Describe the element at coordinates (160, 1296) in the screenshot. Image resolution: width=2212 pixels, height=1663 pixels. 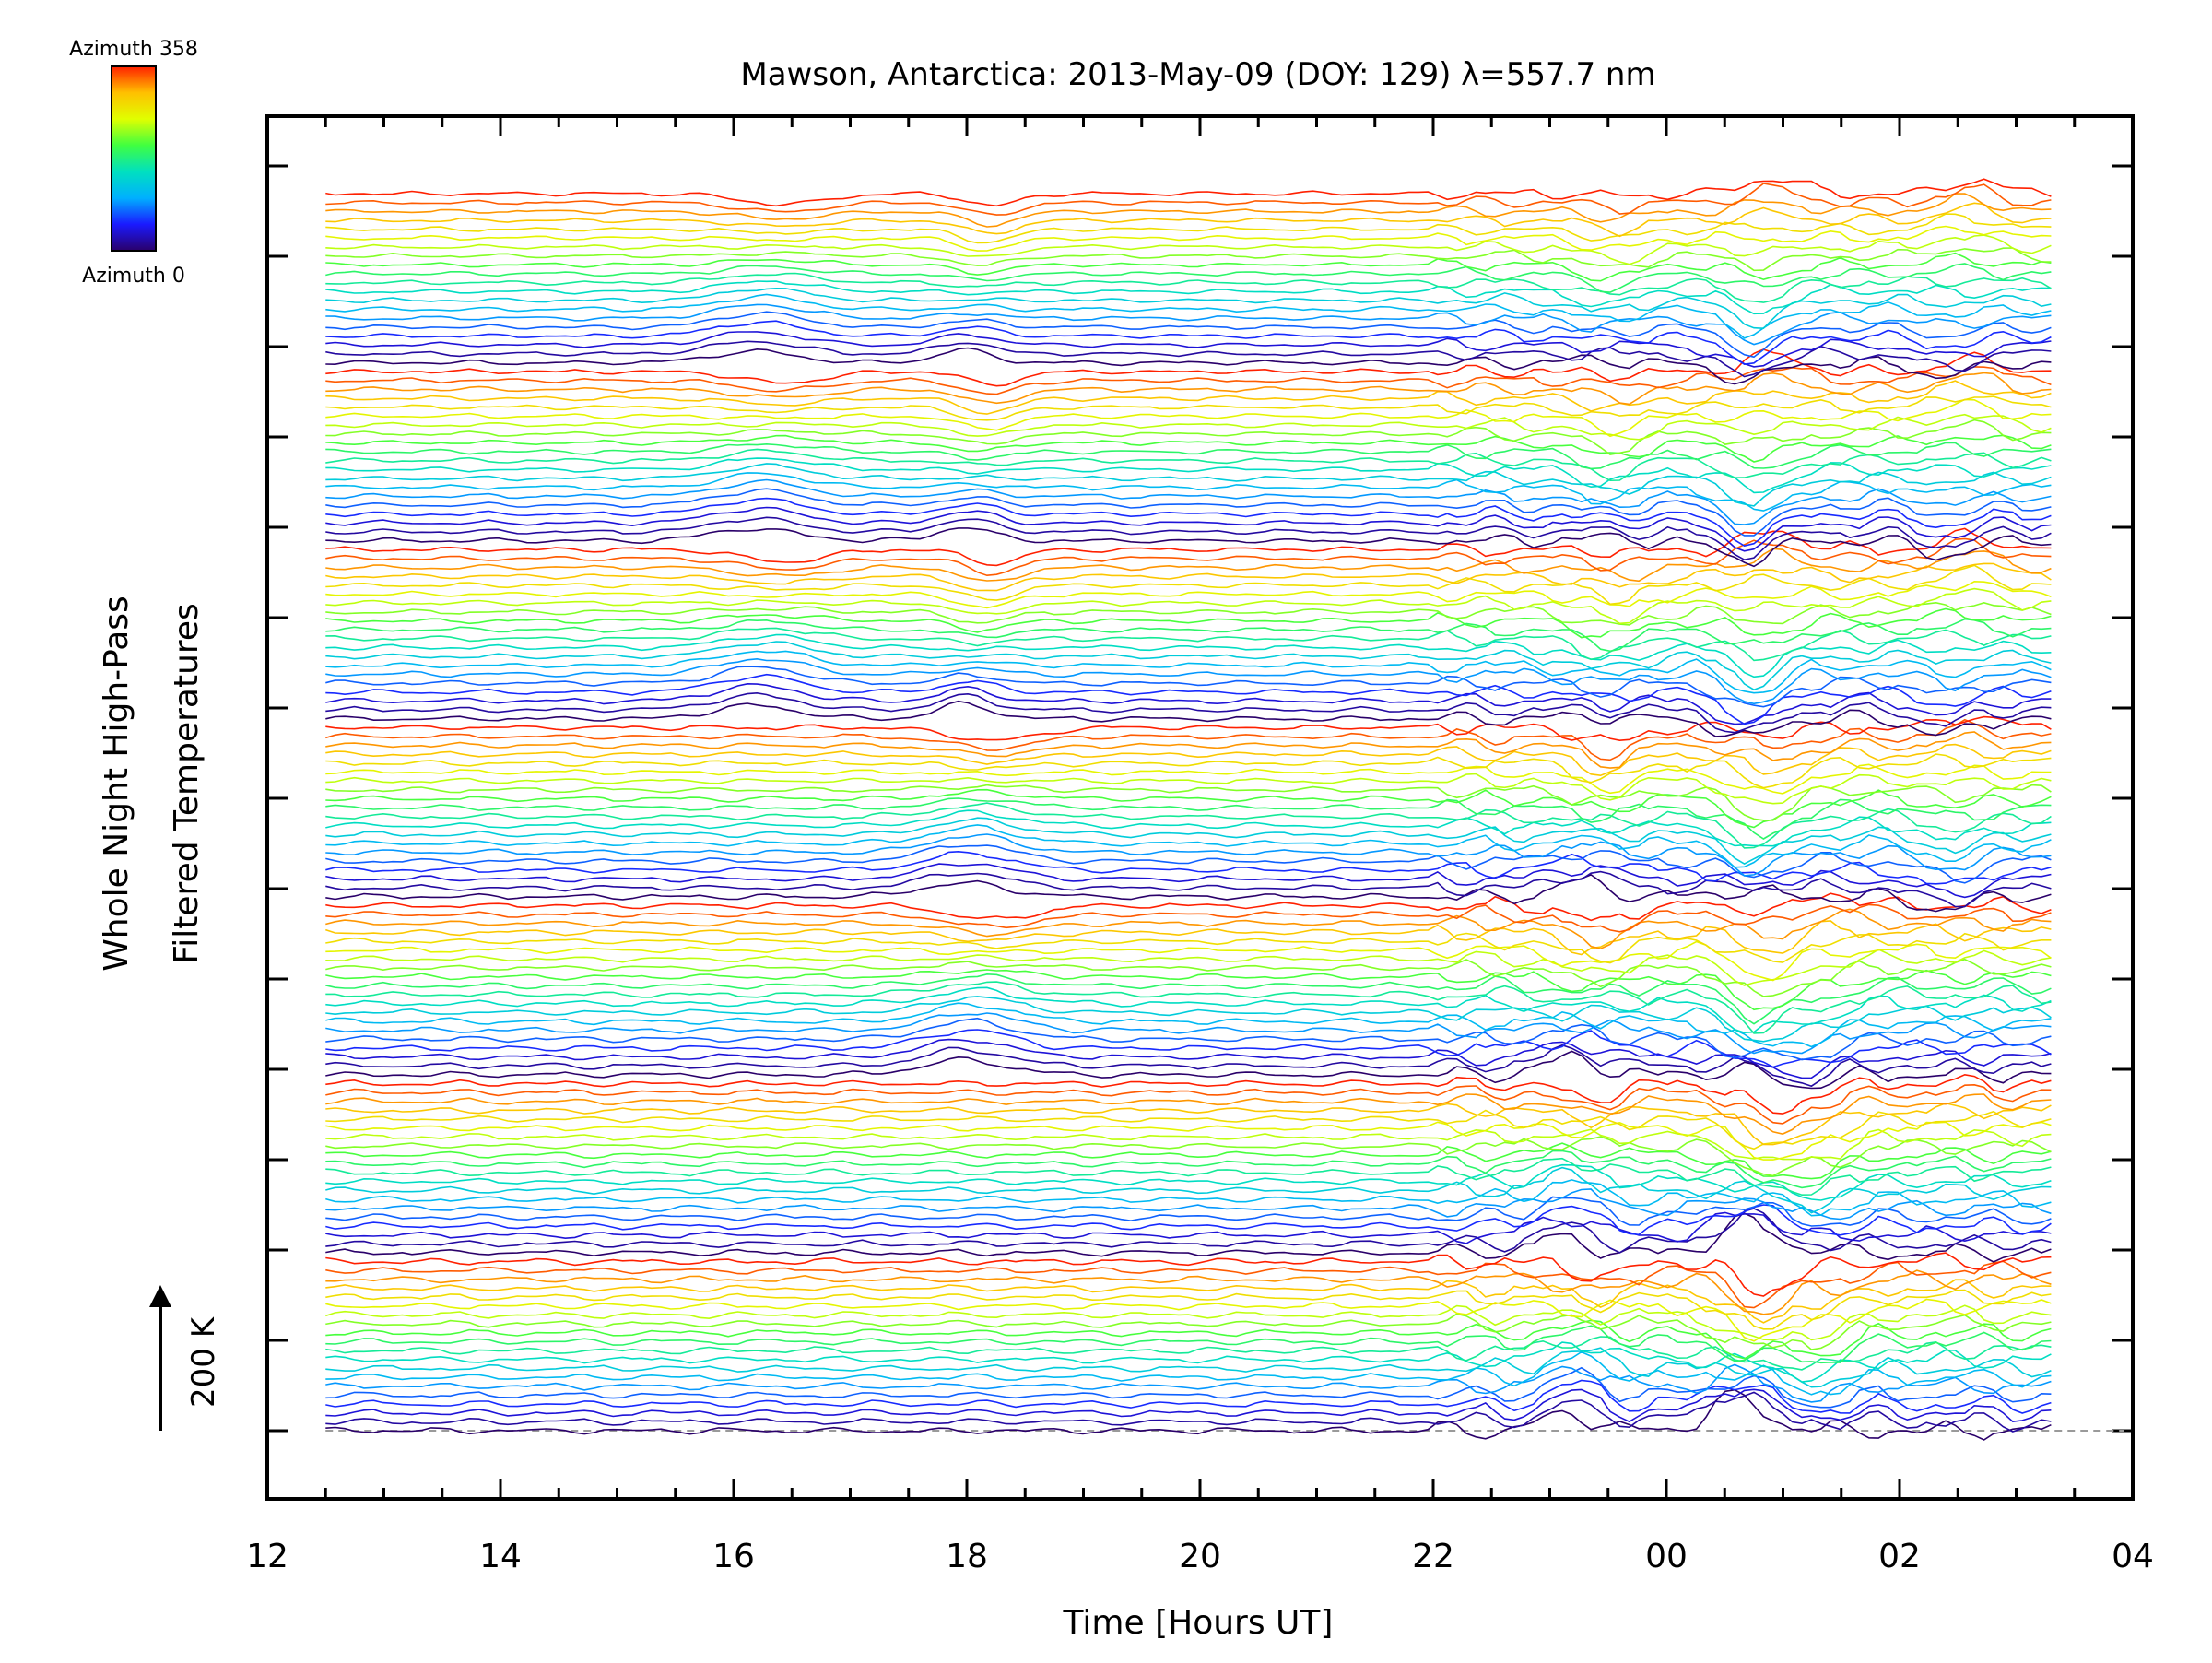
I see `scale-arrow-head` at that location.